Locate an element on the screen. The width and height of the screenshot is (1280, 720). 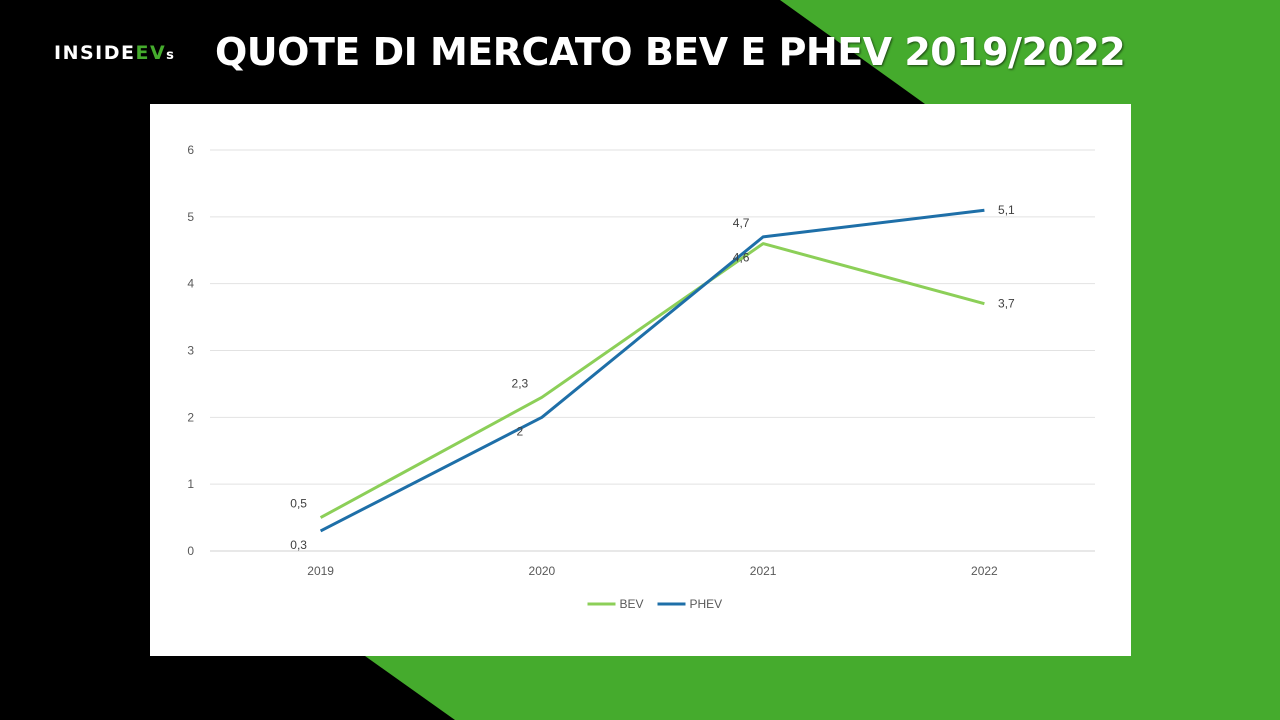
logo-text-main: INSIDE is located at coordinates (95, 53).